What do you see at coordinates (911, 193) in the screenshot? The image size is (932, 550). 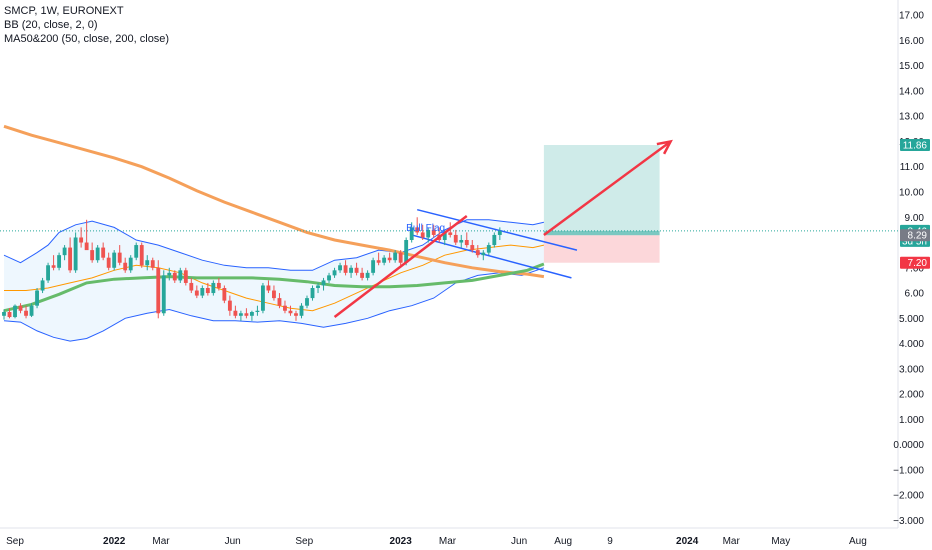 I see `y-tick-label: 10.00` at bounding box center [911, 193].